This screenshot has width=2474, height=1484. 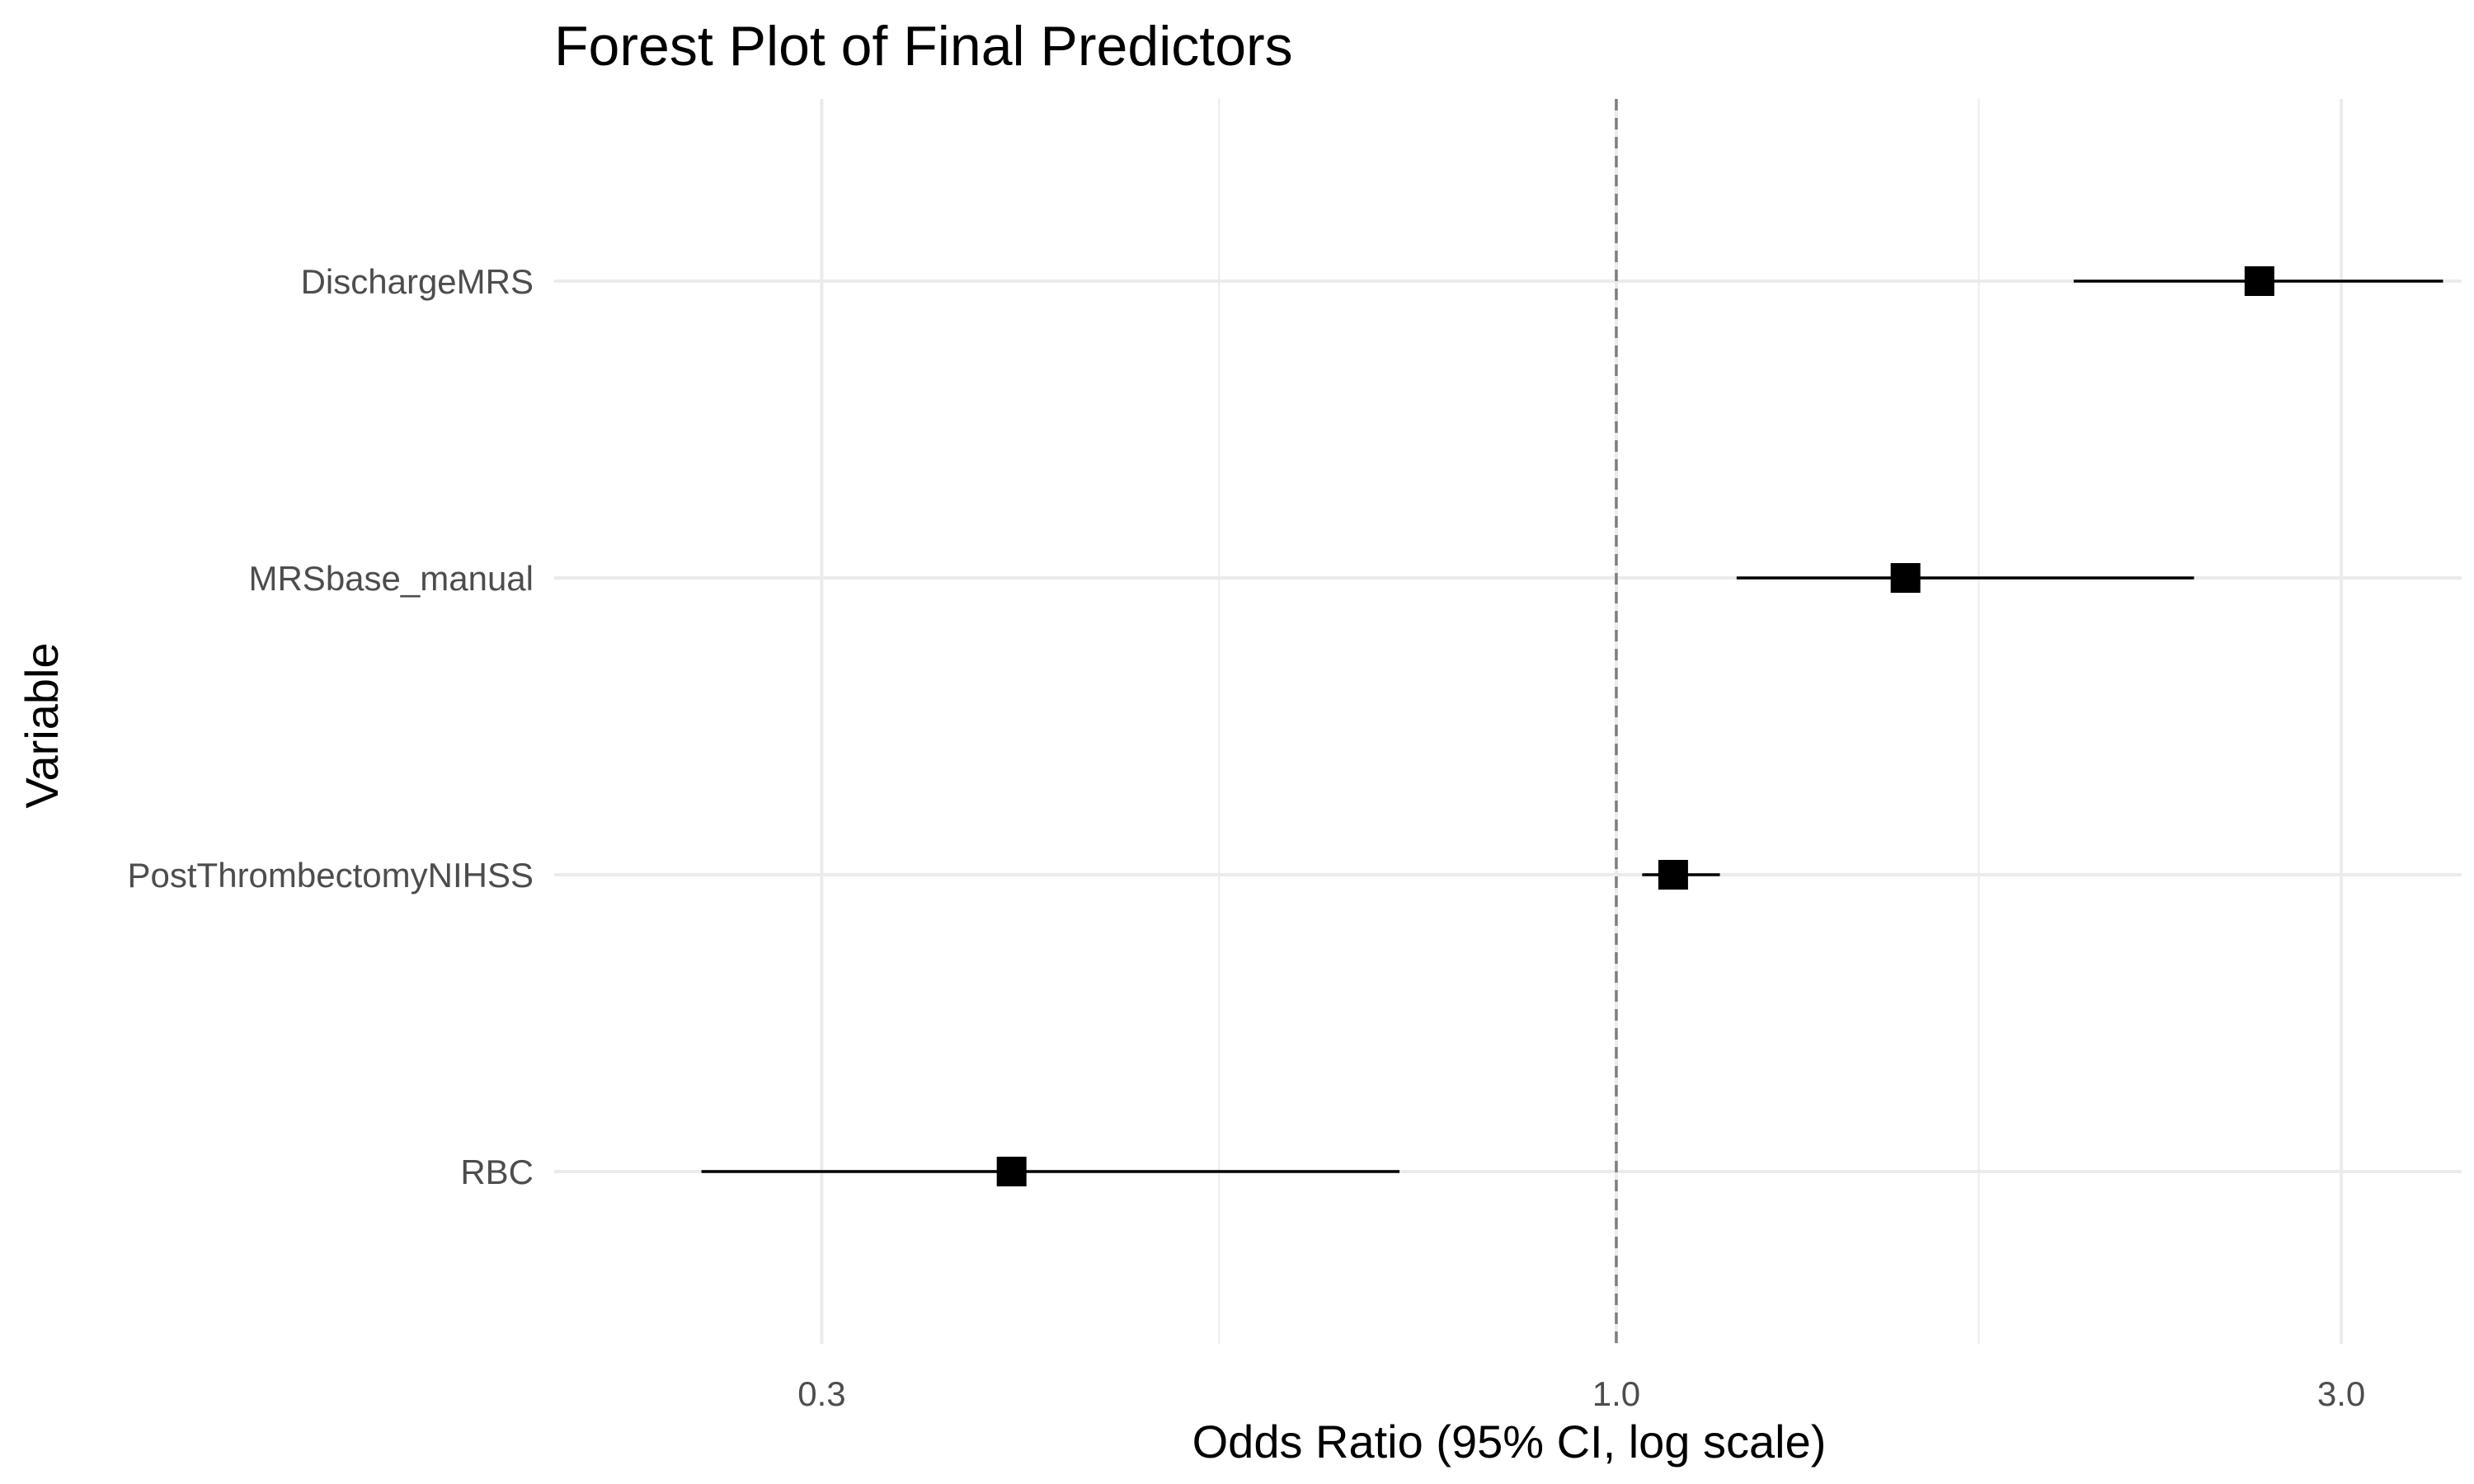 I want to click on y-tick-label-PostThrombectomyNIHSS: PostThrombectomyNIHSS, so click(x=331, y=876).